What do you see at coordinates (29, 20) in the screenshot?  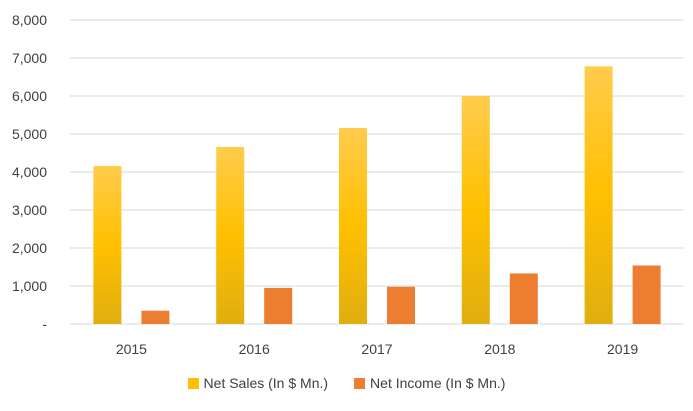 I see `y-tick-label: 8,000` at bounding box center [29, 20].